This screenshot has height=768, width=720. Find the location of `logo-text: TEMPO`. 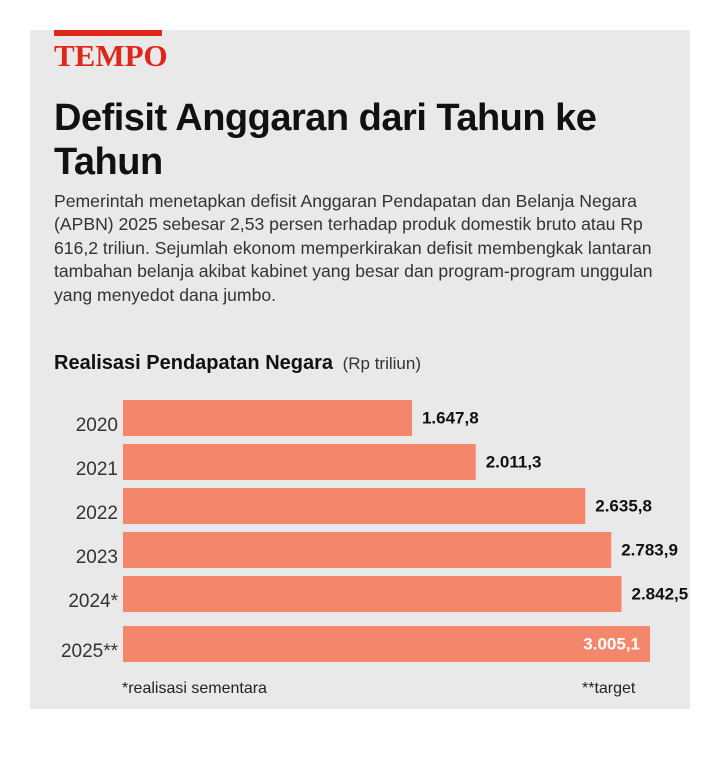

logo-text: TEMPO is located at coordinates (111, 55).